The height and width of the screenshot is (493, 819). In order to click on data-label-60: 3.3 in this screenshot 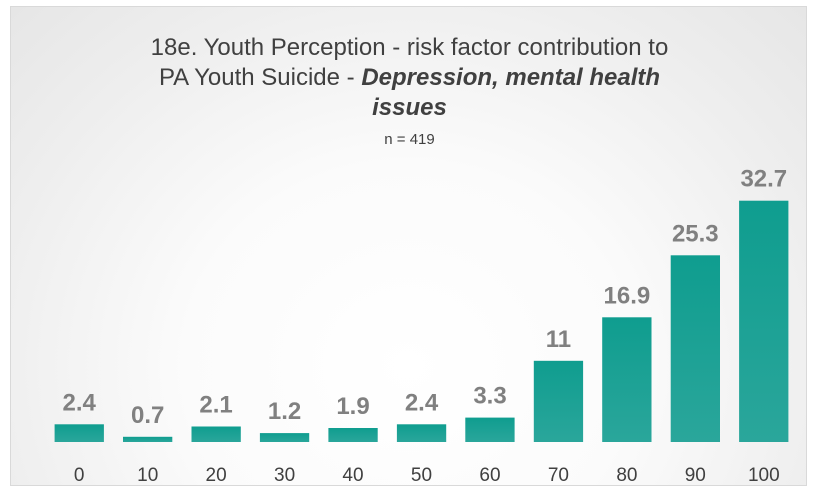, I will do `click(489, 396)`.